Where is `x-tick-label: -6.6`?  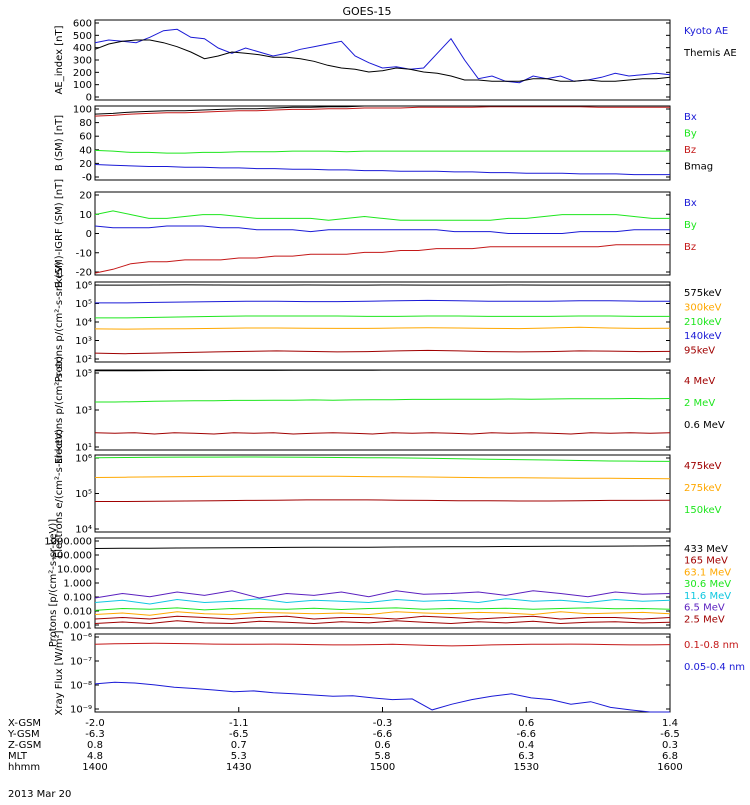
x-tick-label: -6.6 is located at coordinates (526, 734).